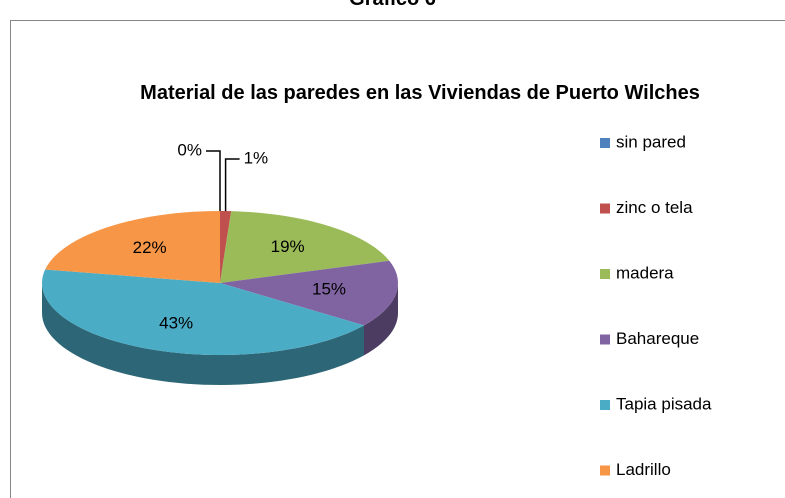  What do you see at coordinates (392, 5) in the screenshot?
I see `page-header: Grafico 6` at bounding box center [392, 5].